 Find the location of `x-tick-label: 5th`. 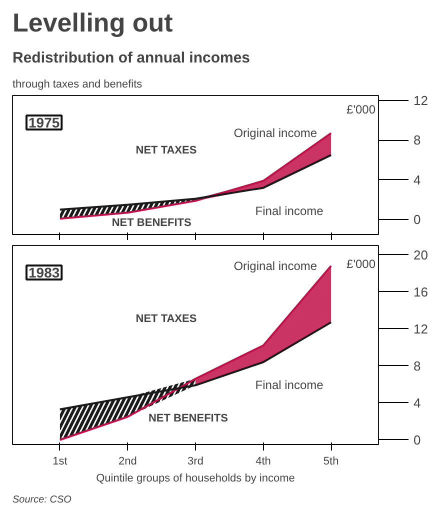

x-tick-label: 5th is located at coordinates (331, 462).